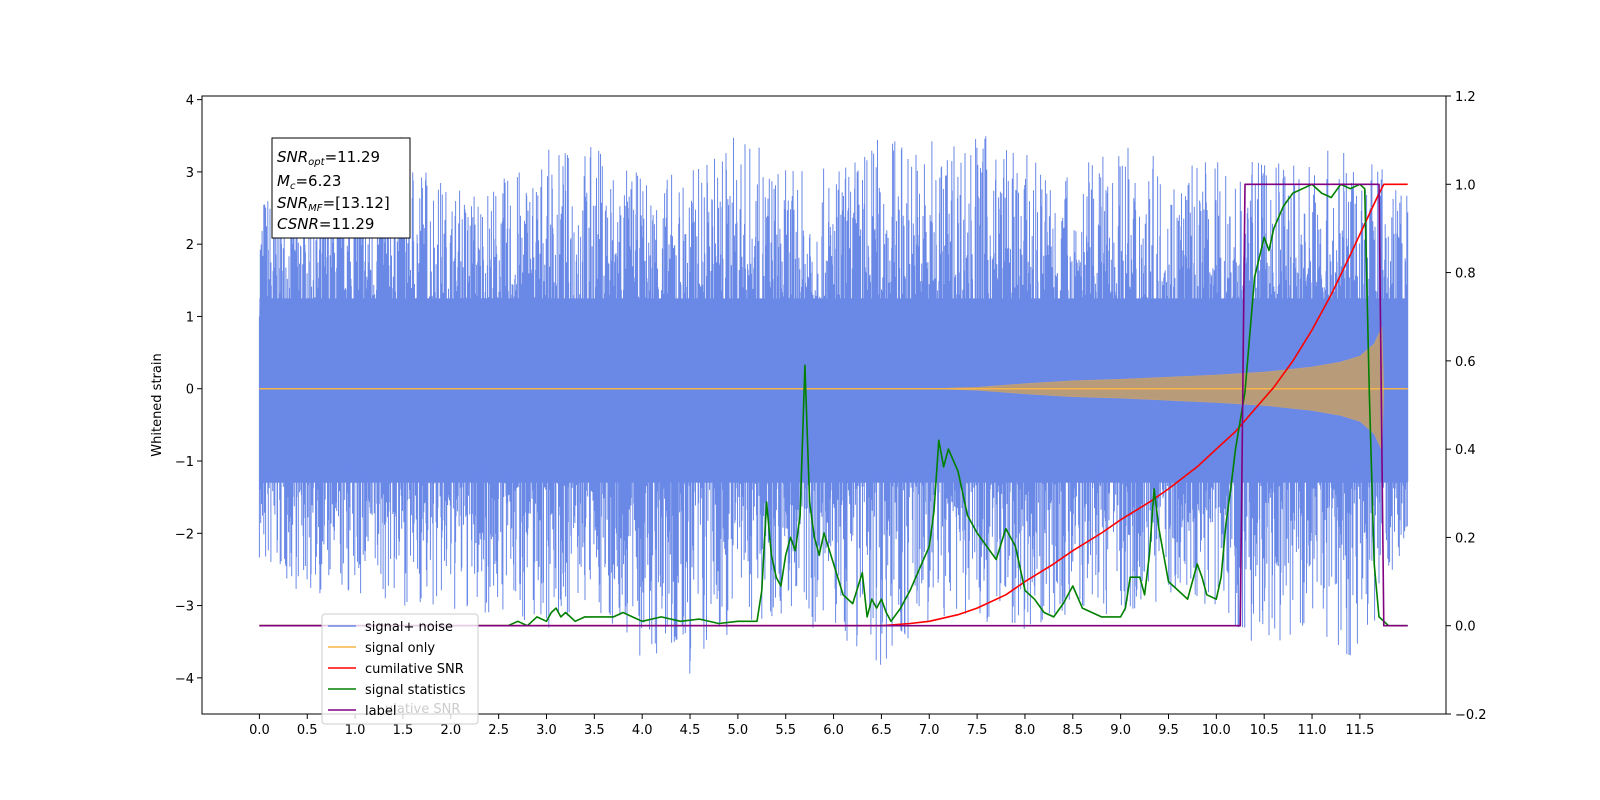 The image size is (1600, 800). What do you see at coordinates (450, 730) in the screenshot?
I see `x-tick-label: 2.0` at bounding box center [450, 730].